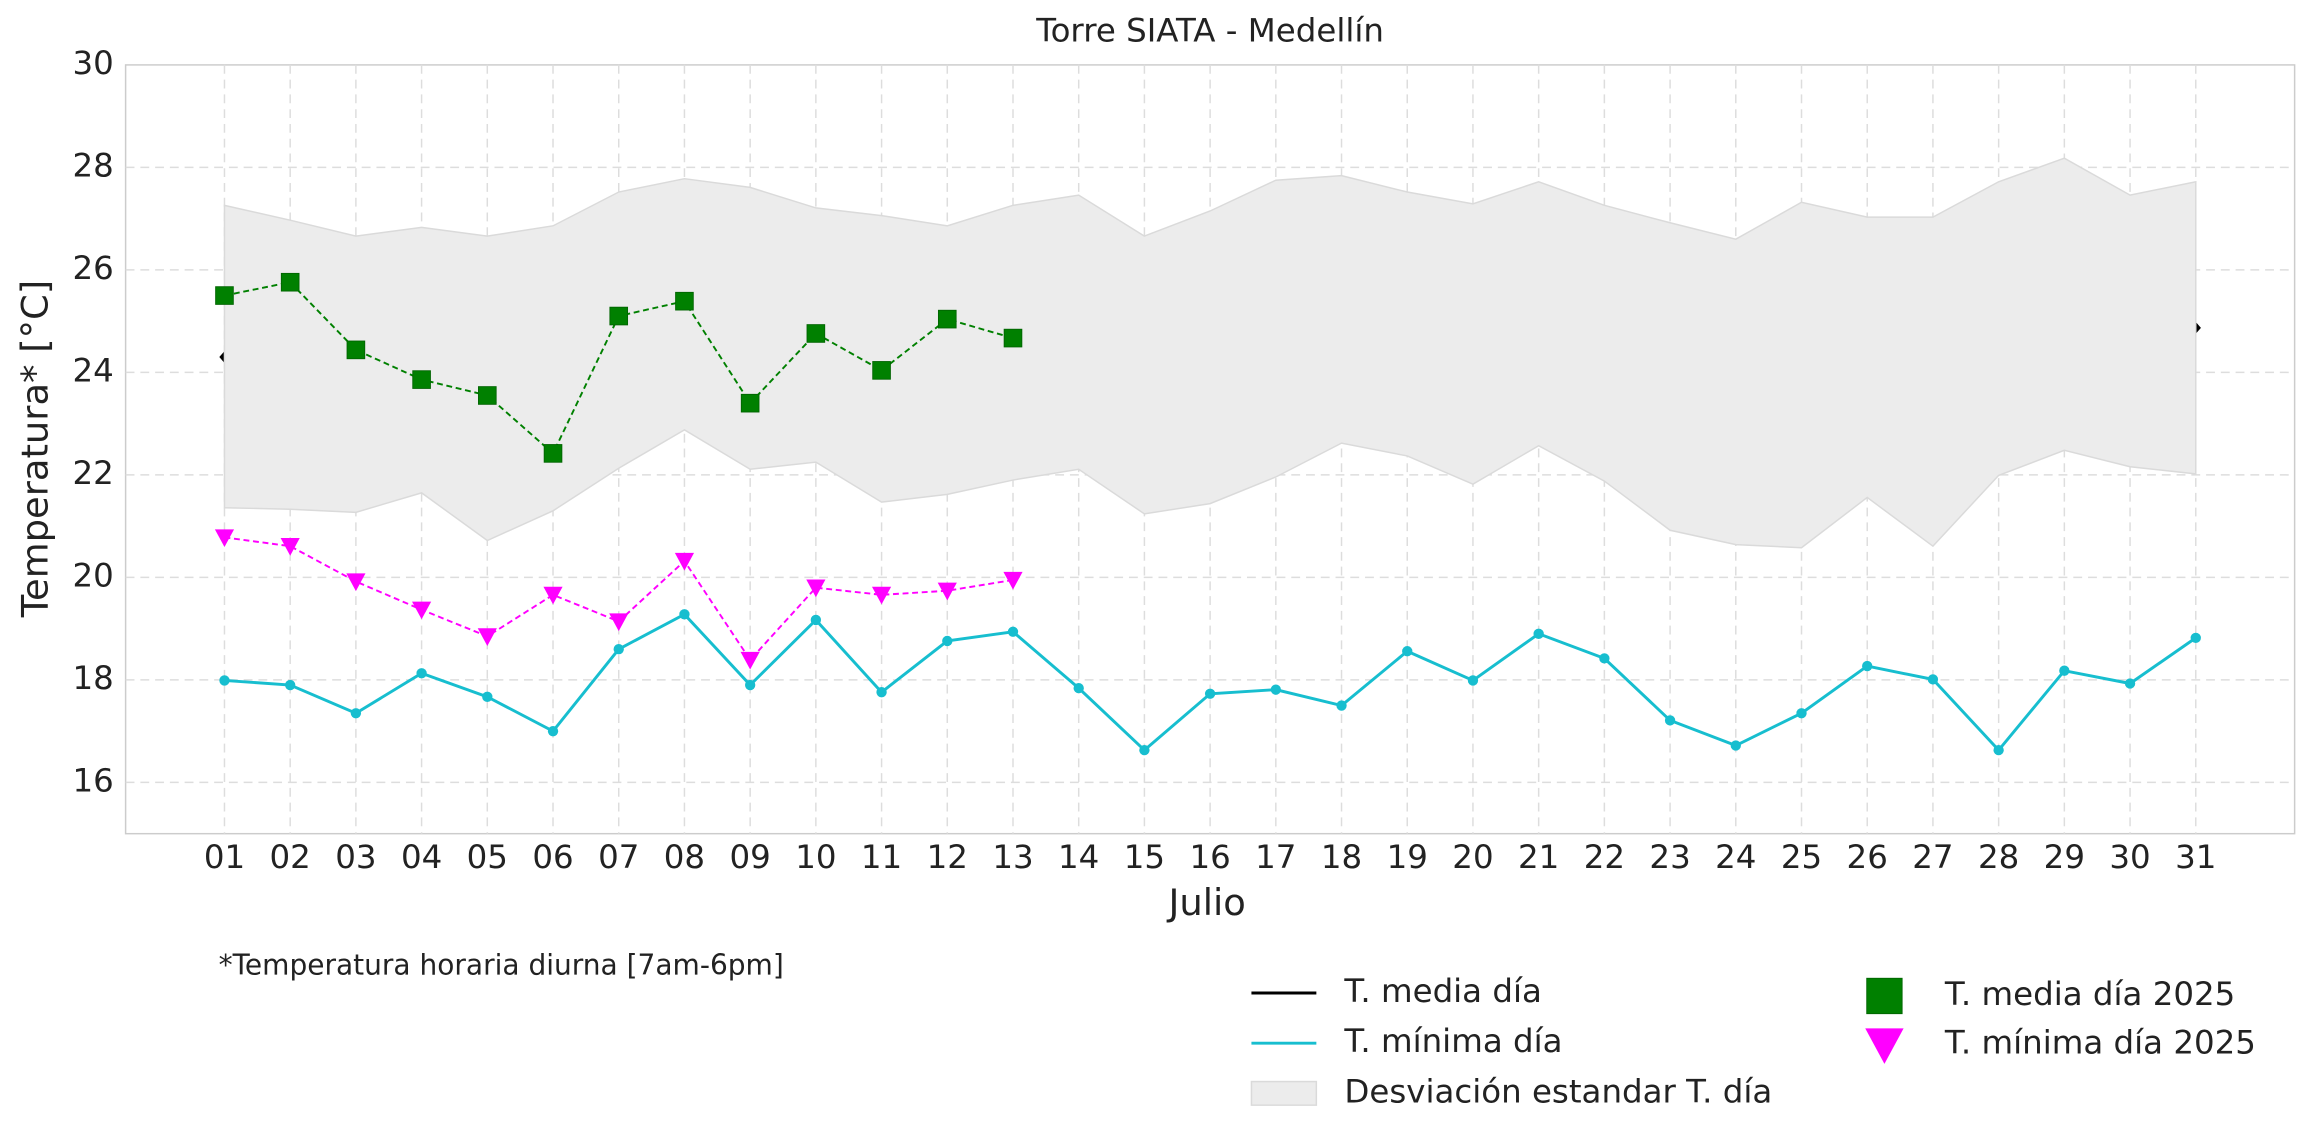 The image size is (2314, 1145). What do you see at coordinates (1407, 857) in the screenshot?
I see `x-tick-label: 19` at bounding box center [1407, 857].